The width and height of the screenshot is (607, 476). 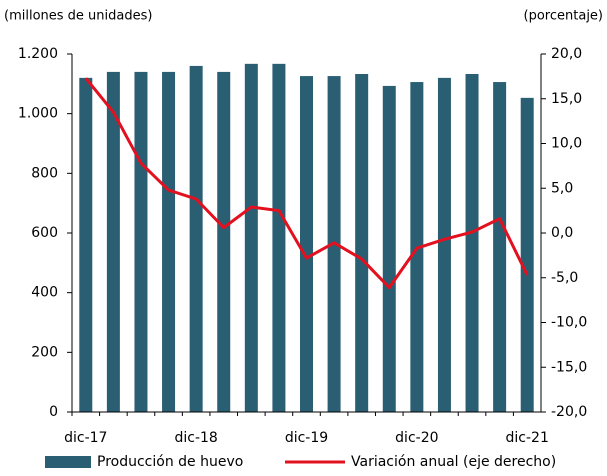 I want to click on y2-tick-label: -20,0, so click(x=569, y=412).